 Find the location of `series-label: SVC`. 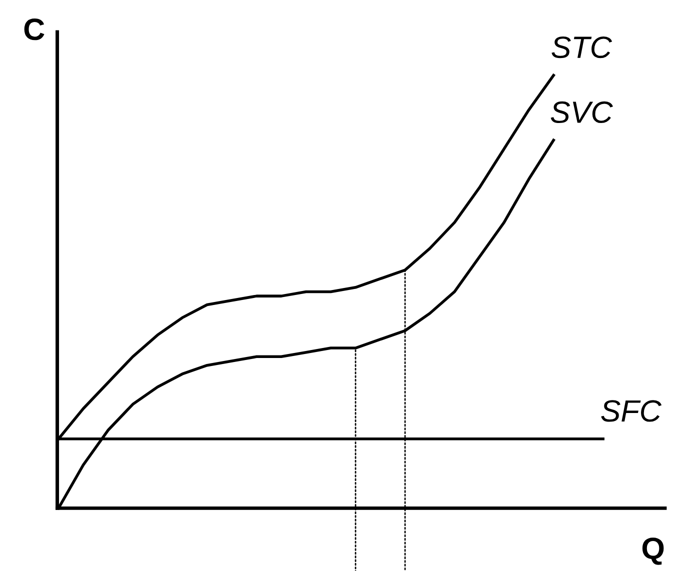

series-label: SVC is located at coordinates (581, 112).